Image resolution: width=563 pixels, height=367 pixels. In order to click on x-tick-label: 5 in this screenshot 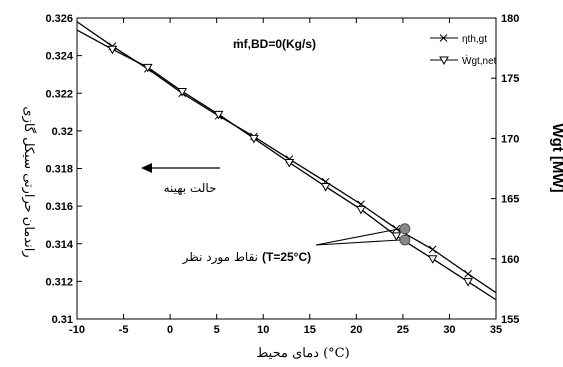, I will do `click(217, 330)`.